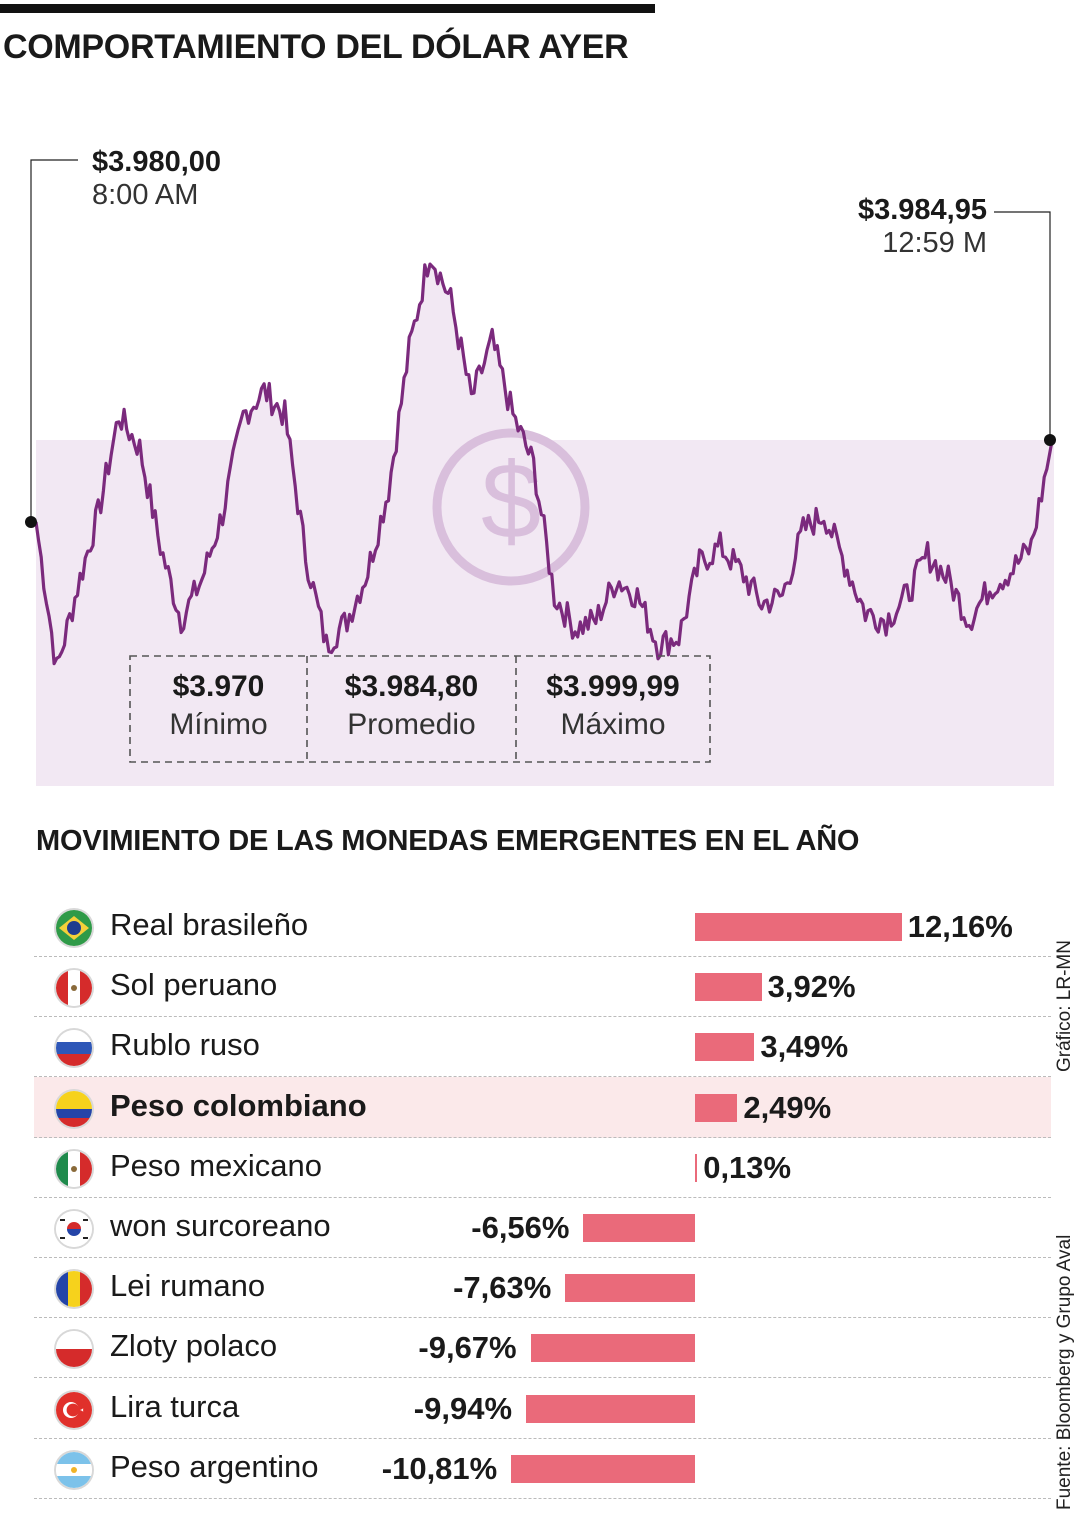  What do you see at coordinates (175, 1406) in the screenshot?
I see `currency-name: Lira turca` at bounding box center [175, 1406].